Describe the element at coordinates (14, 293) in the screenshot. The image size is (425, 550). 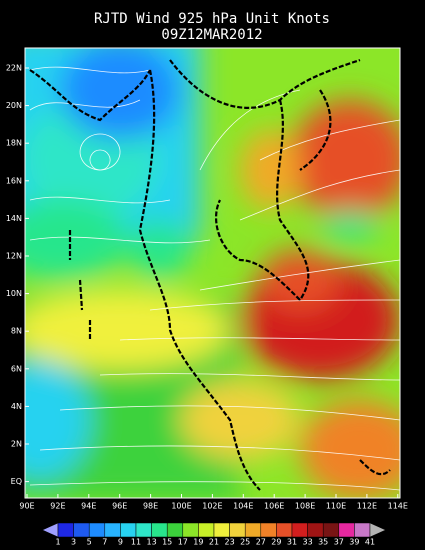
I see `lat-label: 10N` at that location.